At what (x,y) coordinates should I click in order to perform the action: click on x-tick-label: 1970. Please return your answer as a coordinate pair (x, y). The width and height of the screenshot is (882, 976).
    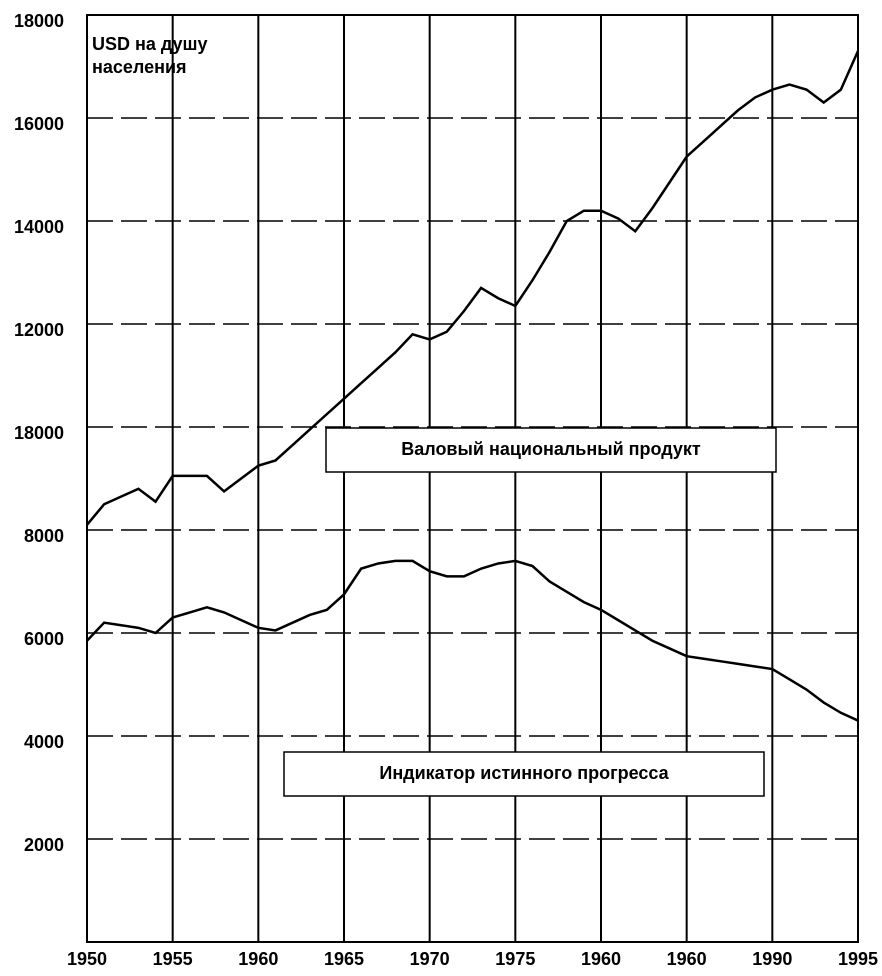
    Looking at the image, I should click on (430, 959).